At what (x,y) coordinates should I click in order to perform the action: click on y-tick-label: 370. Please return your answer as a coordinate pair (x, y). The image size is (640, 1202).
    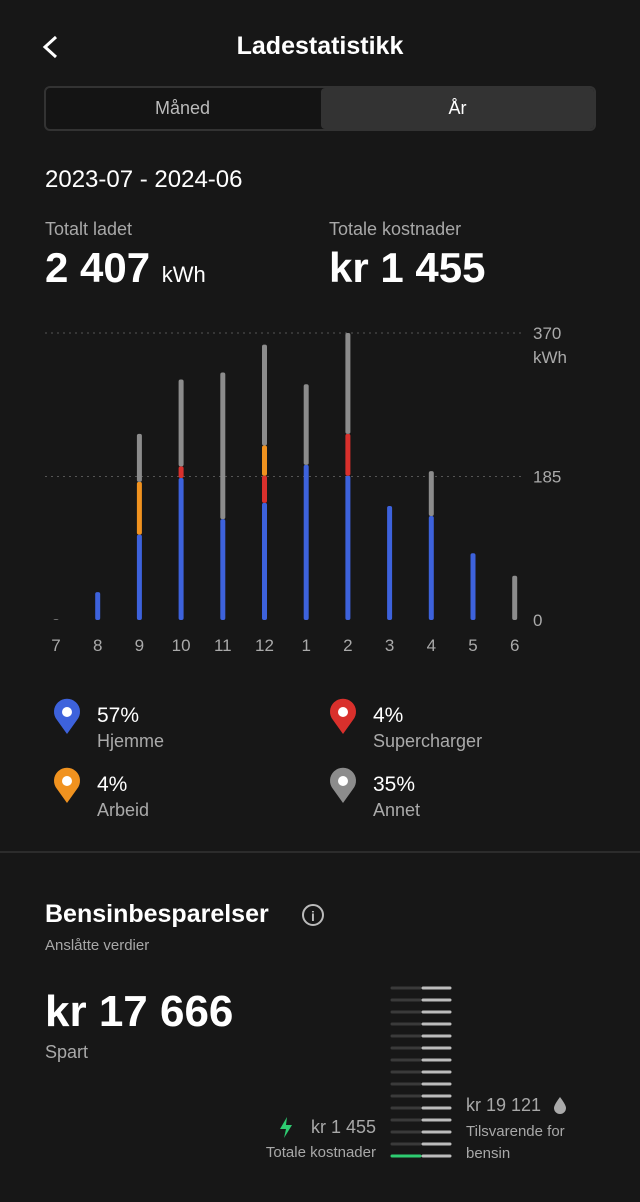
    Looking at the image, I should click on (547, 333).